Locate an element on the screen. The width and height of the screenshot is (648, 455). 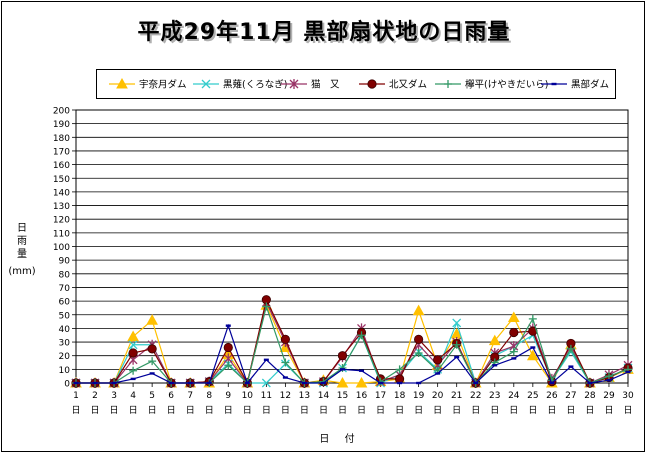
legend-entry: 北又ダム is located at coordinates (393, 85).